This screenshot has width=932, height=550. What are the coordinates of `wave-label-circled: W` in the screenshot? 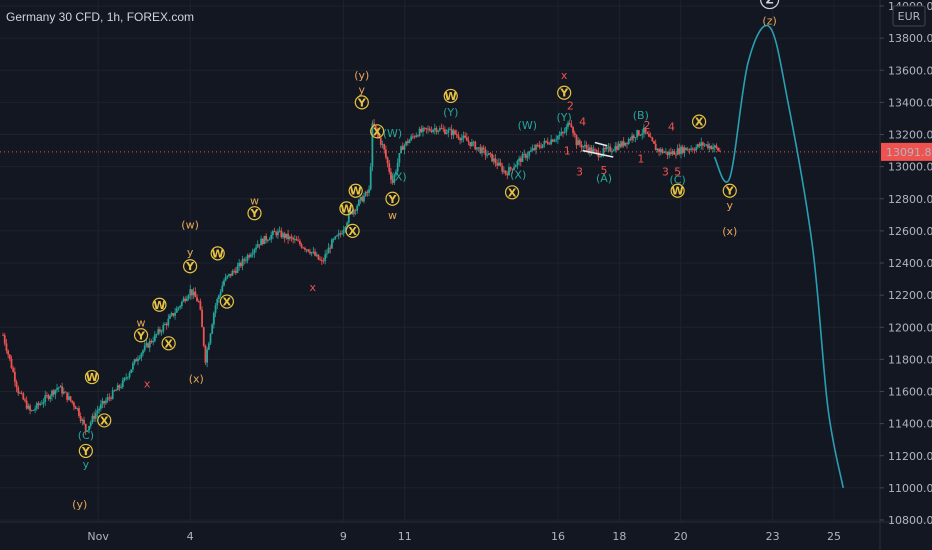 It's located at (677, 190).